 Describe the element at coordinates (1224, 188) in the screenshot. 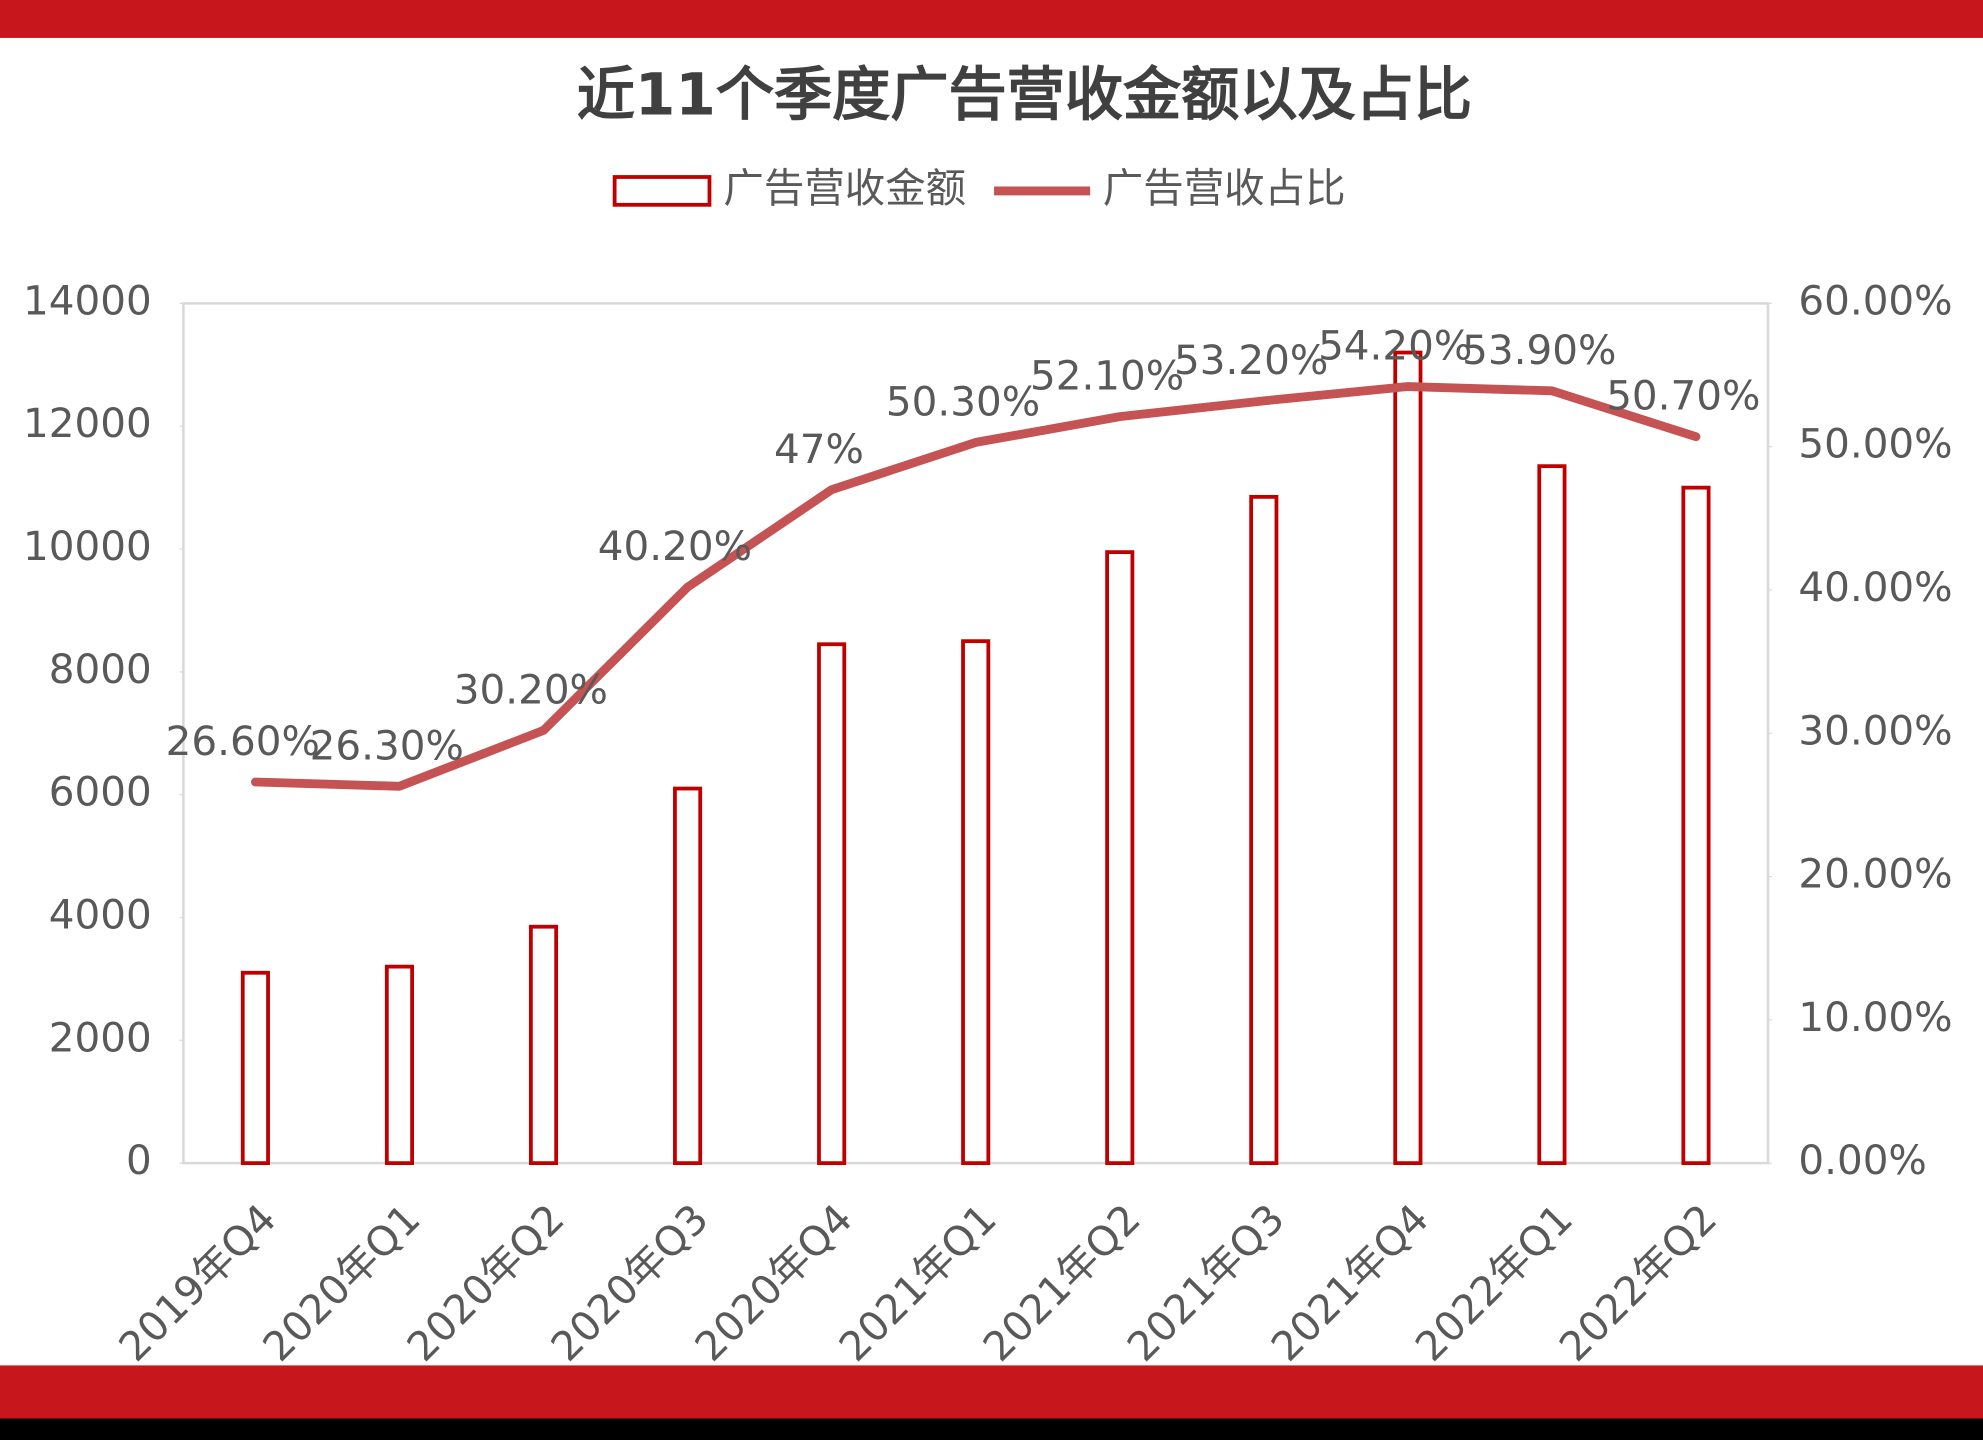

I see `legend-label: 广告营收占比` at that location.